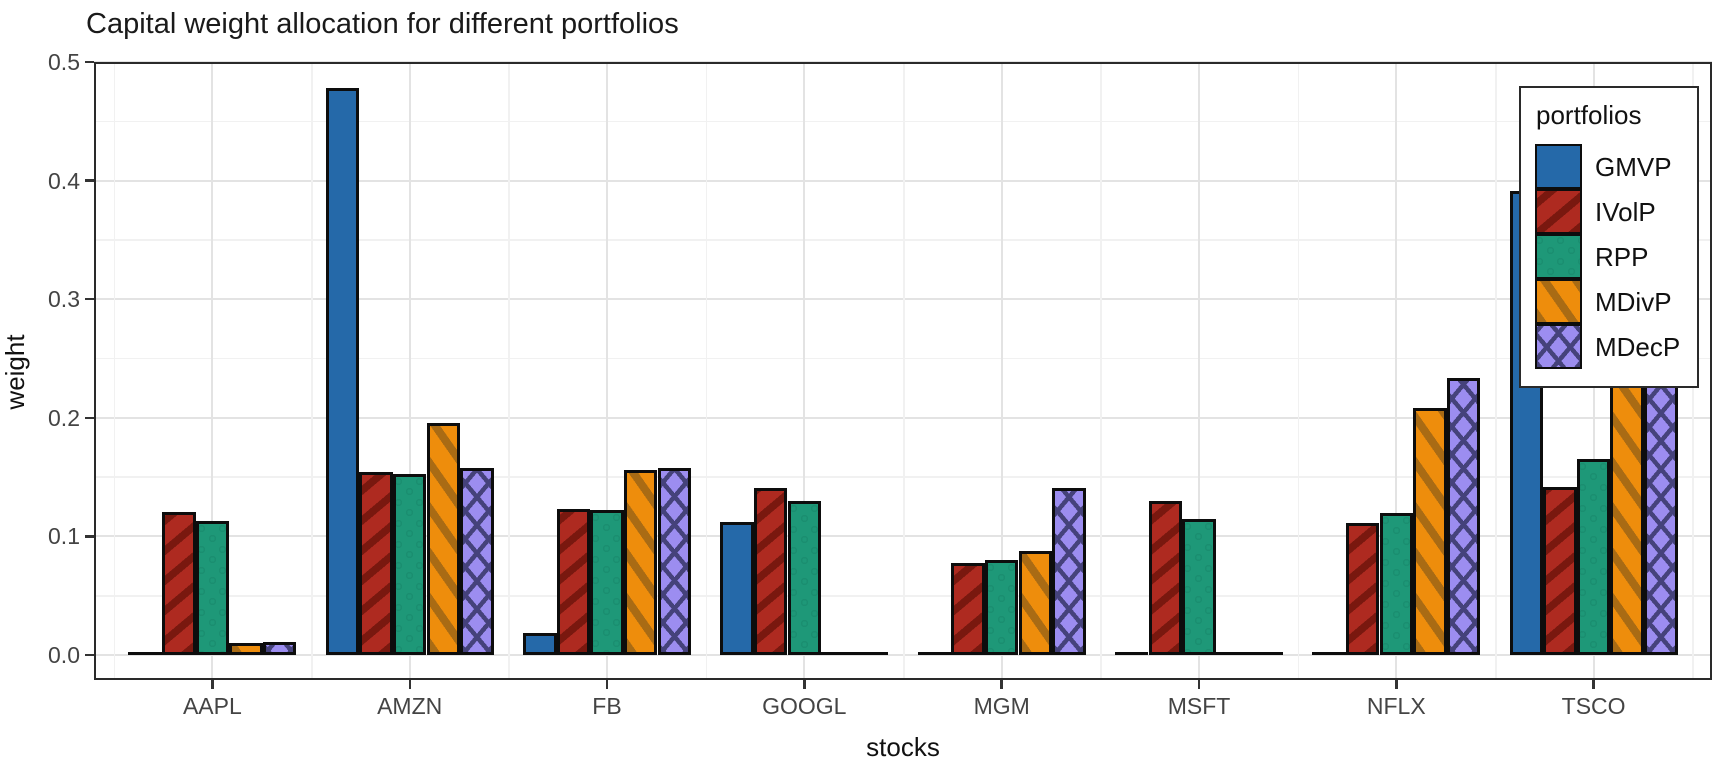  Describe the element at coordinates (64, 536) in the screenshot. I see `y-tick-label: 0.1` at that location.